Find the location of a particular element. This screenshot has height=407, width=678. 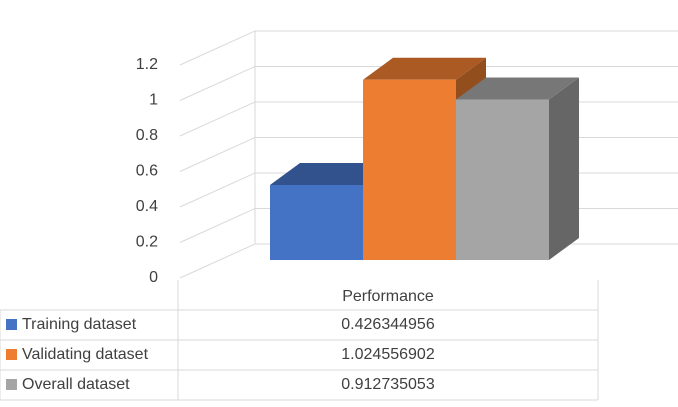

bar is located at coordinates (517, 168).